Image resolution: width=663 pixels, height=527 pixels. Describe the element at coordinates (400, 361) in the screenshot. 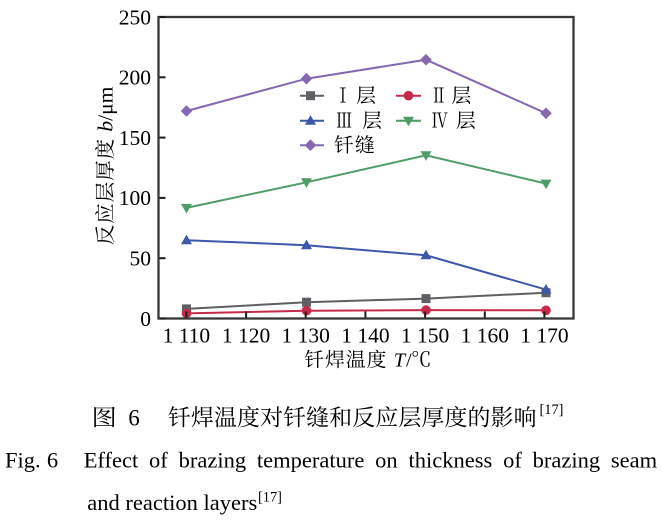

I see `svg-text: T` at that location.